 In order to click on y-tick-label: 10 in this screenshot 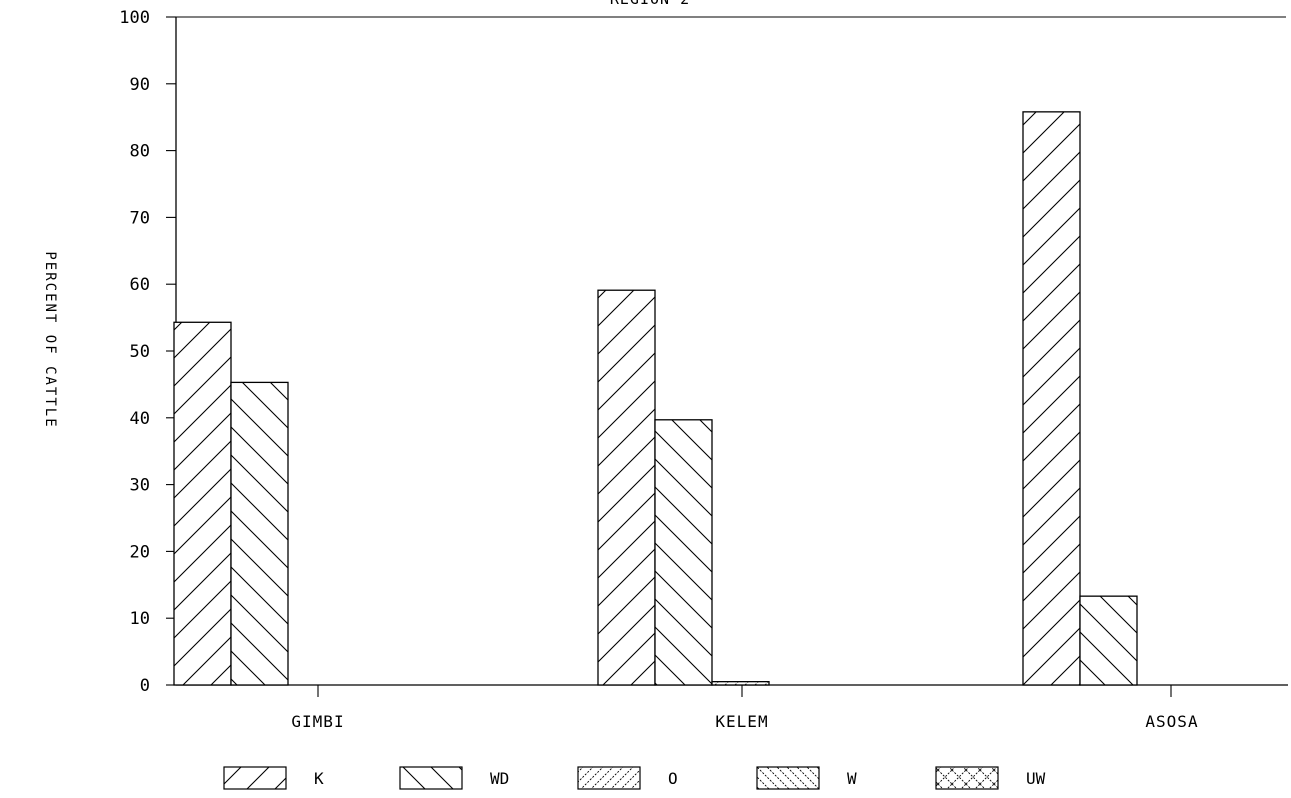, I will do `click(140, 619)`.